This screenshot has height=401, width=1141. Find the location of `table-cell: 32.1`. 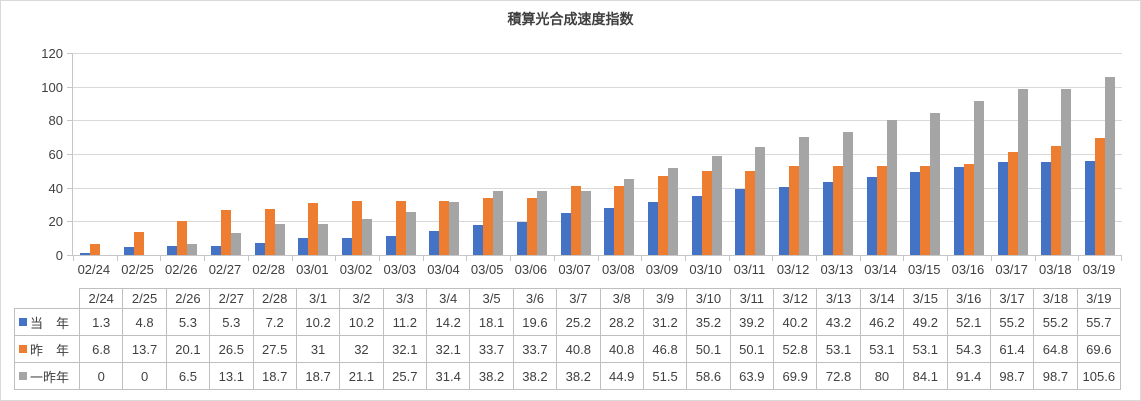

table-cell: 32.1 is located at coordinates (405, 349).